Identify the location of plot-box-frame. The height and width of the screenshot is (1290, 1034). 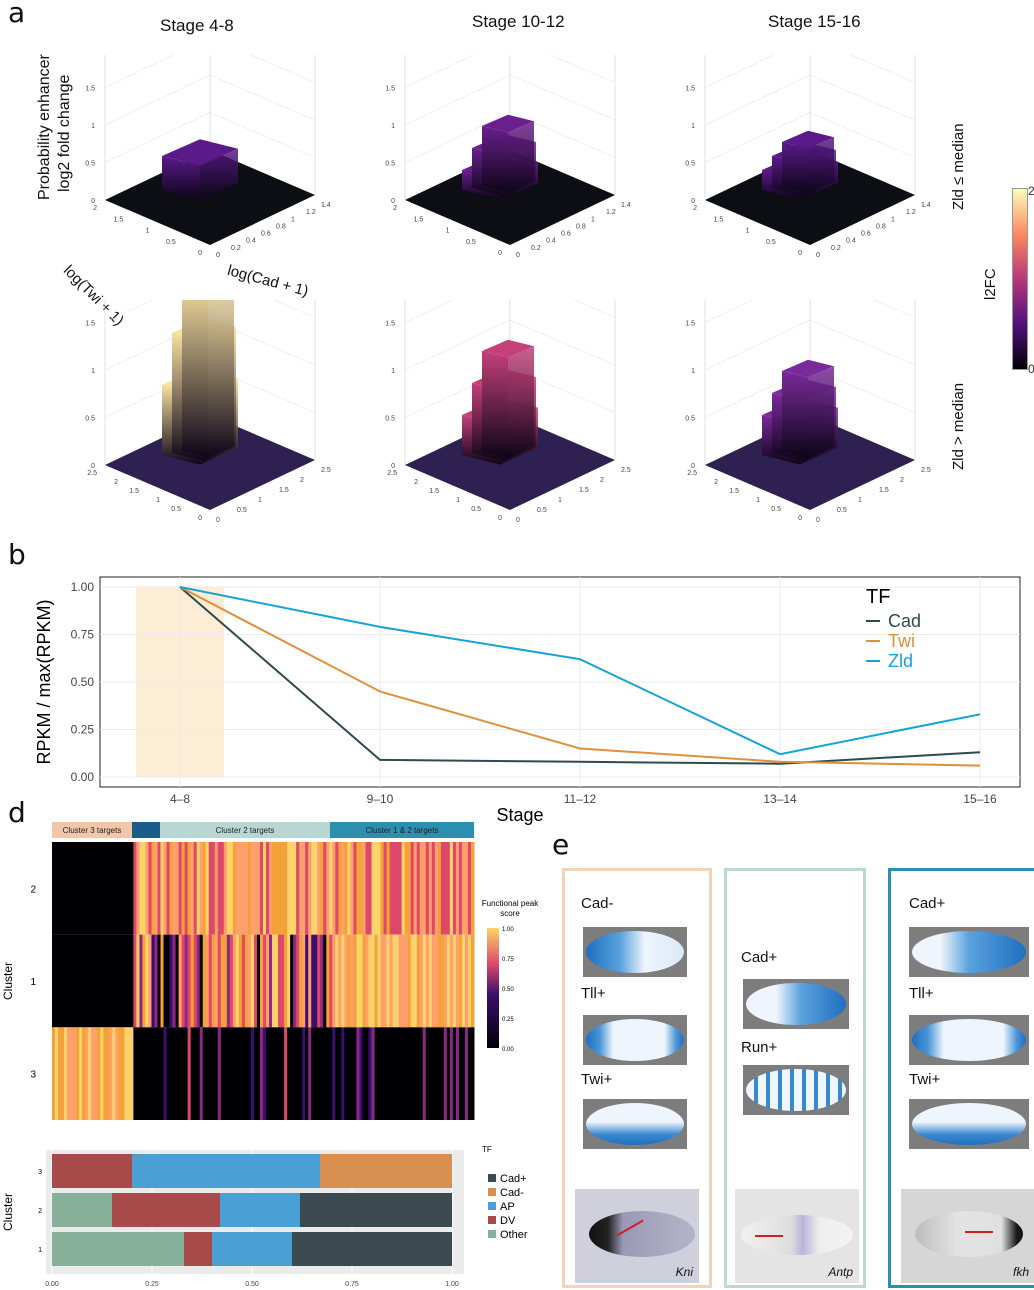
(210, 382).